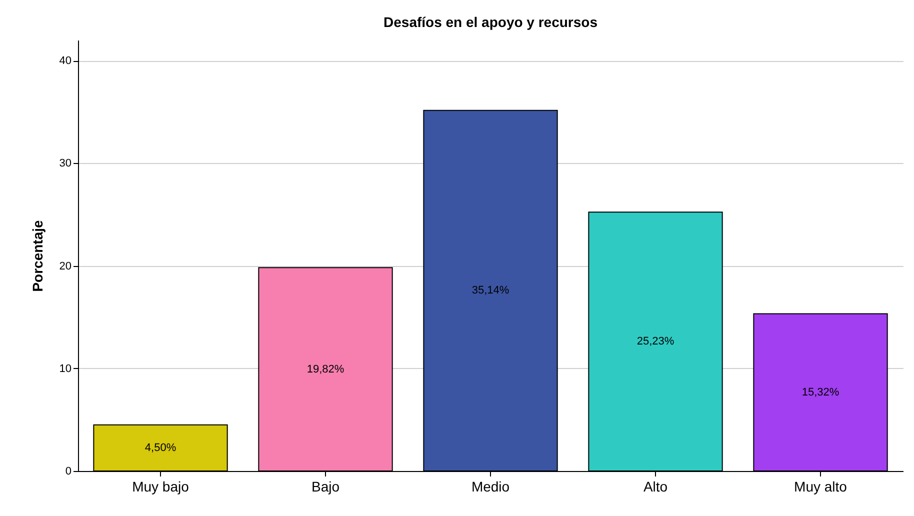 This screenshot has width=914, height=516. I want to click on x-tick-label: Muy alto, so click(821, 486).